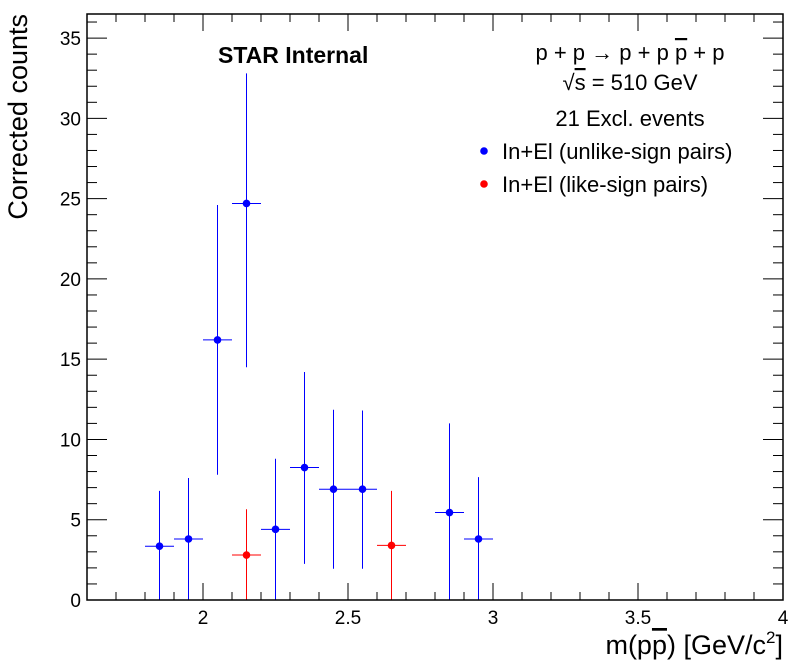 Image resolution: width=798 pixels, height=671 pixels. What do you see at coordinates (203, 618) in the screenshot?
I see `x-tick-label: 2` at bounding box center [203, 618].